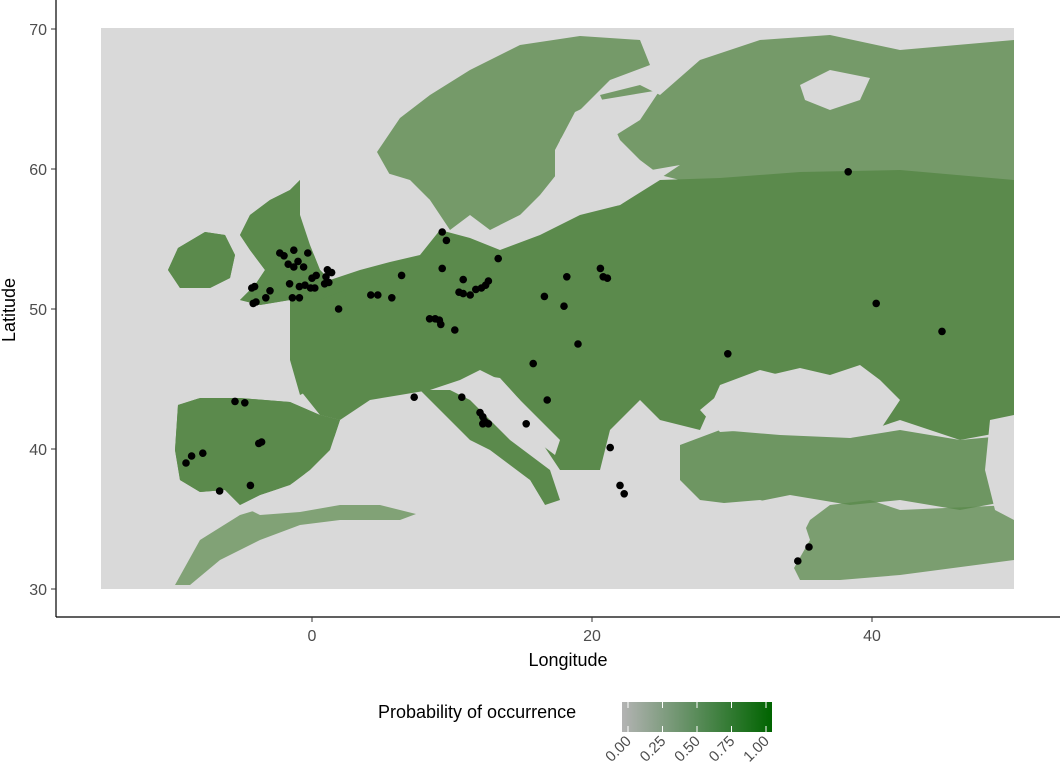 The width and height of the screenshot is (1060, 771). Describe the element at coordinates (38, 310) in the screenshot. I see `y-tick-label: 50` at that location.